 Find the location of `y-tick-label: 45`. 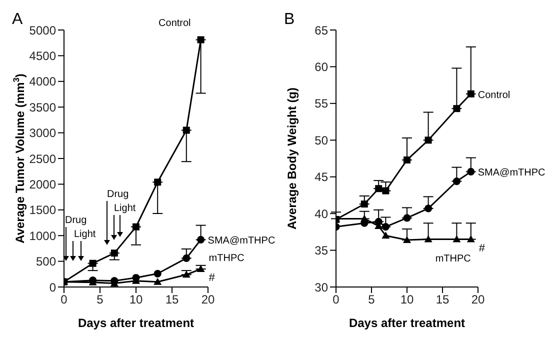

y-tick-label: 45 is located at coordinates (321, 177).